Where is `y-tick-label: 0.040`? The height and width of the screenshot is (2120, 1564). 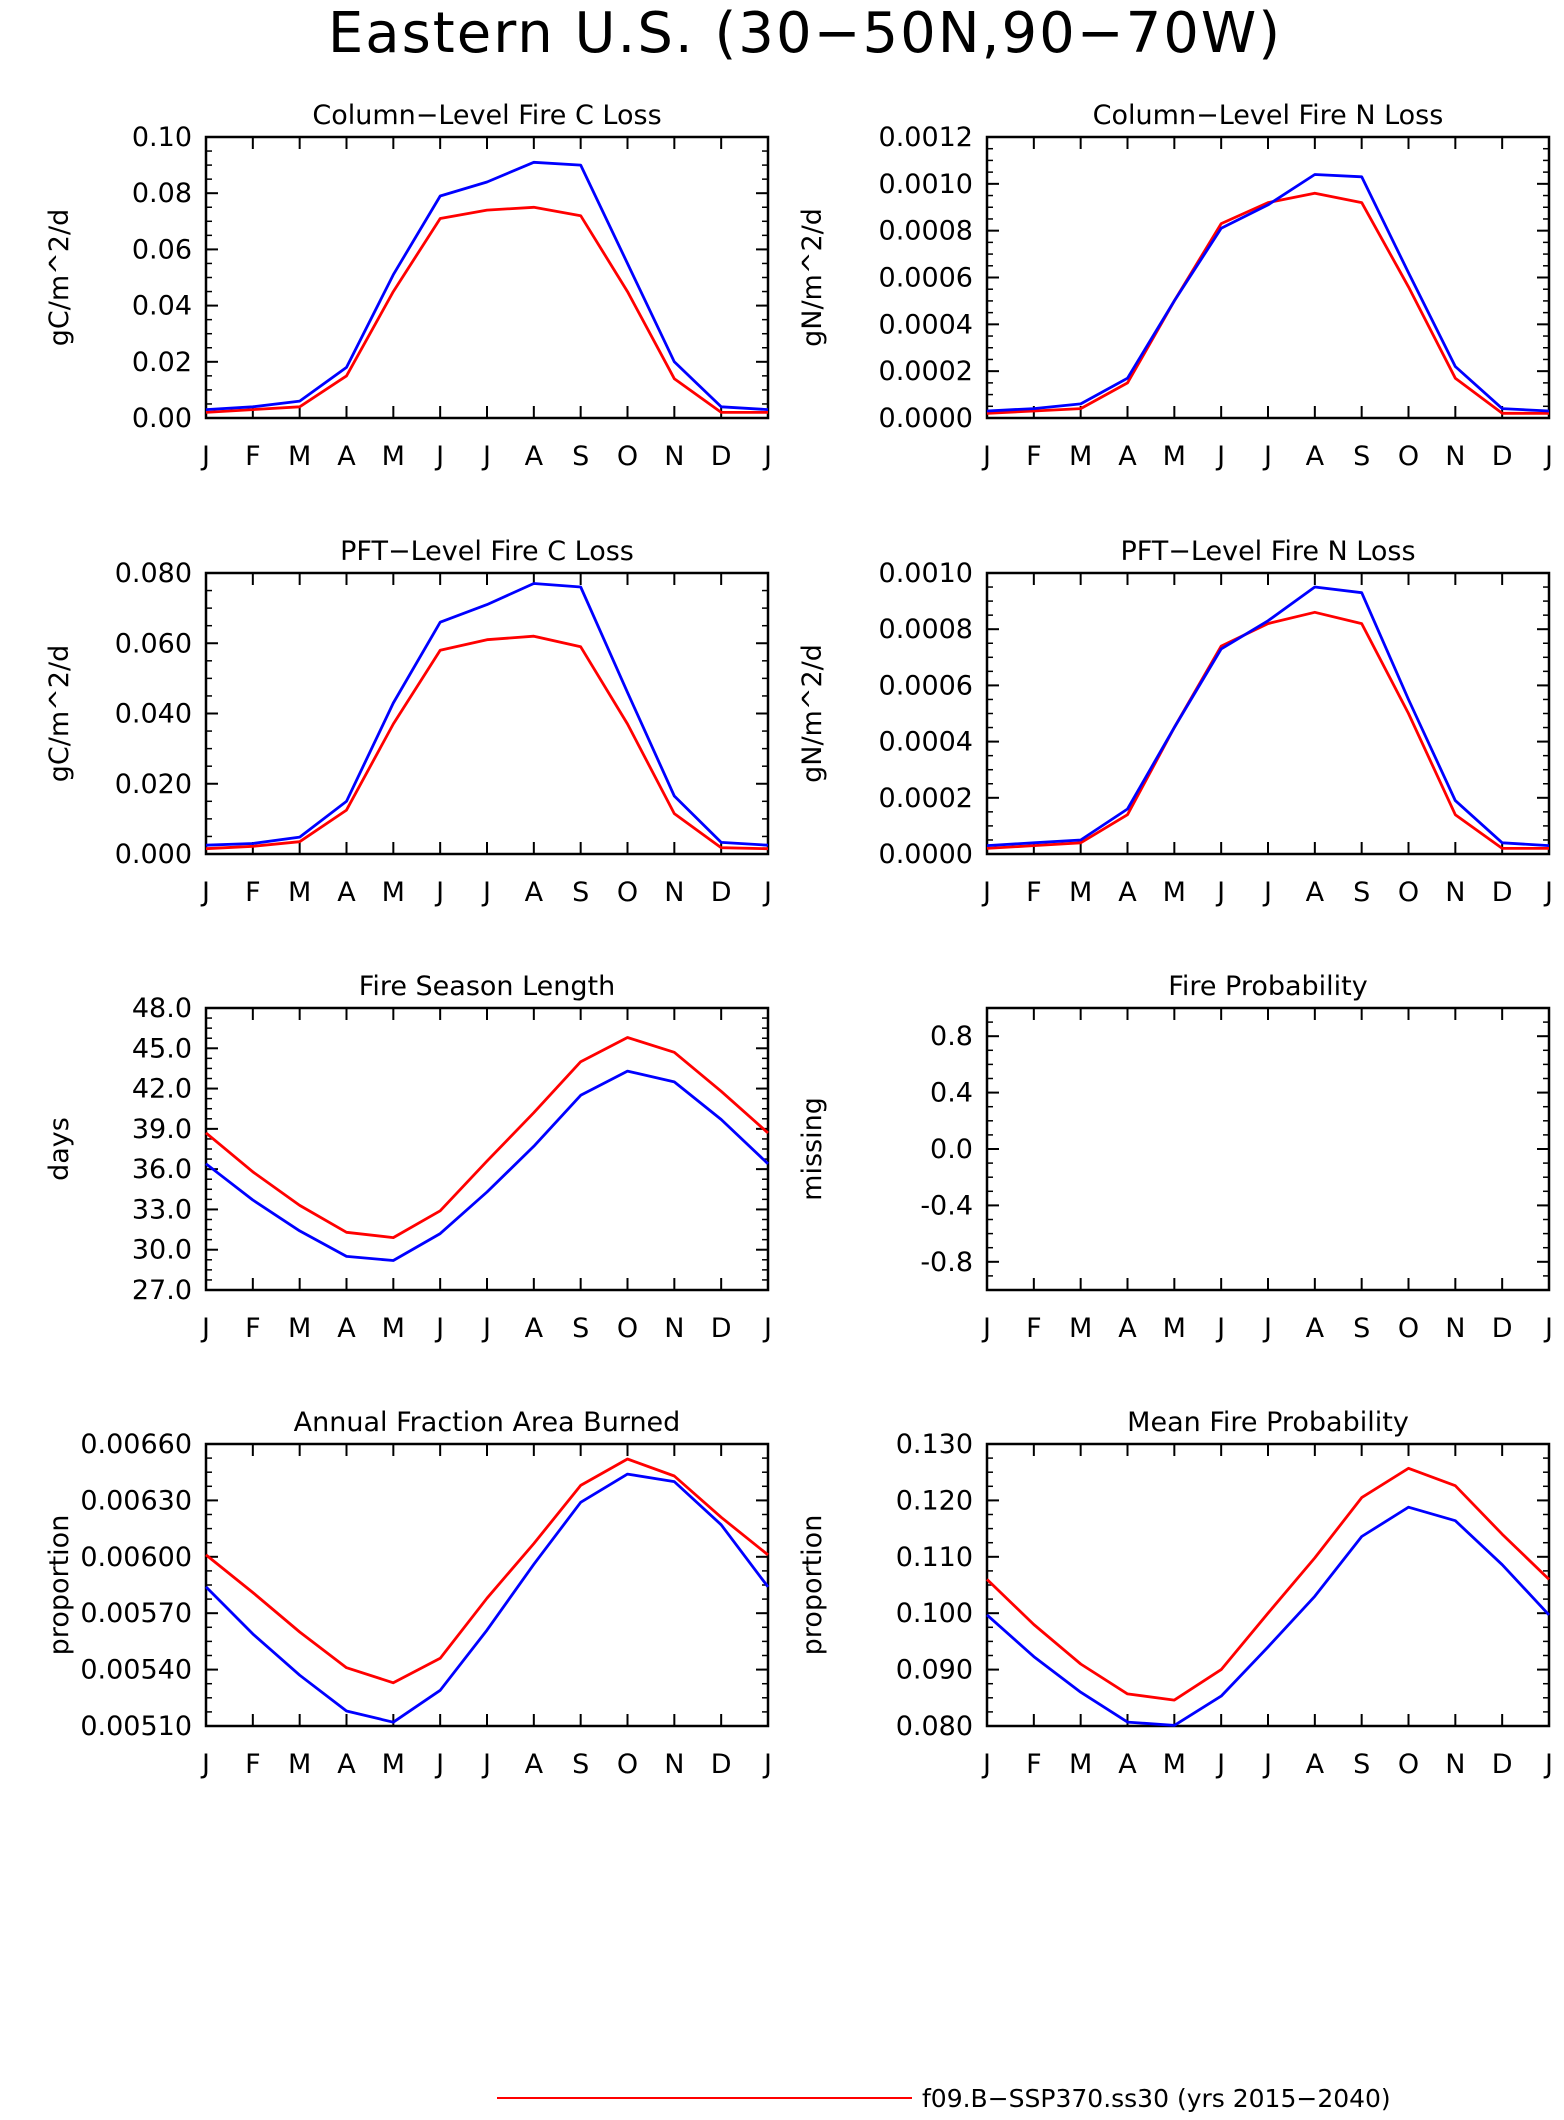 y-tick-label: 0.040 is located at coordinates (153, 714).